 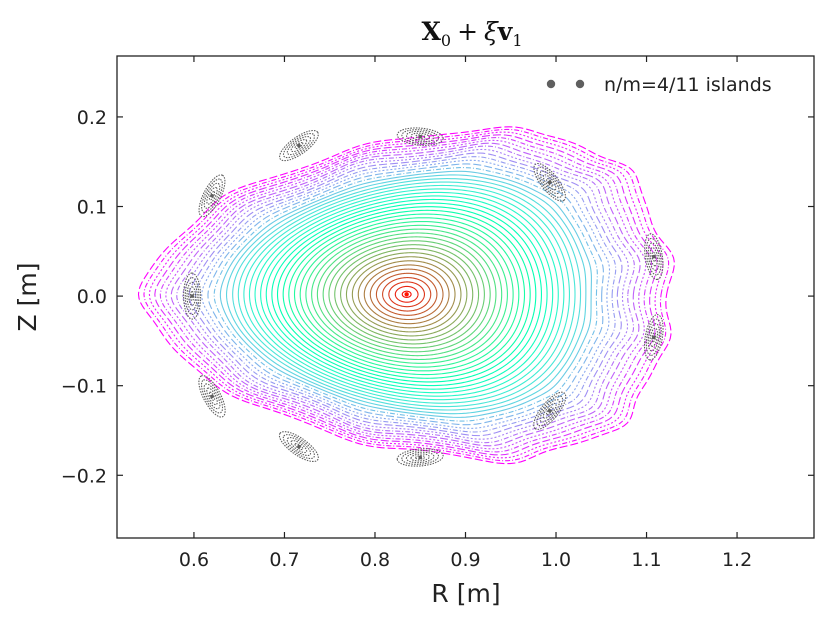 I want to click on x-tick-label: 0.8, so click(x=375, y=560).